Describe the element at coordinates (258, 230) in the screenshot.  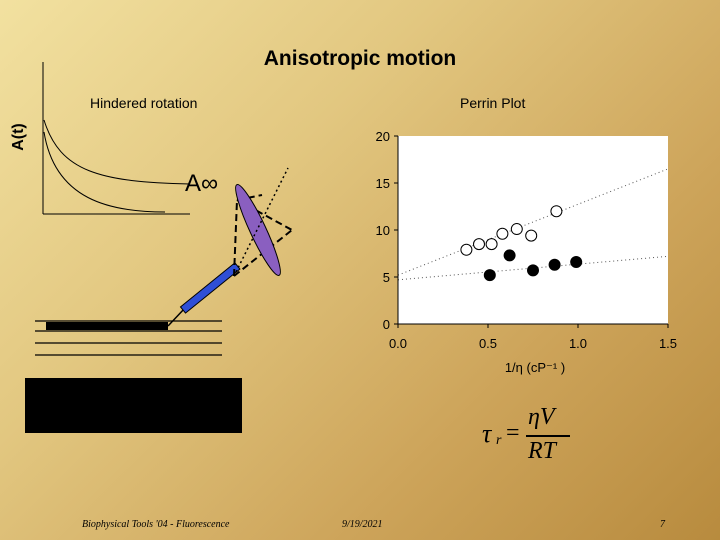
I see `fluorophore-ellipse` at that location.